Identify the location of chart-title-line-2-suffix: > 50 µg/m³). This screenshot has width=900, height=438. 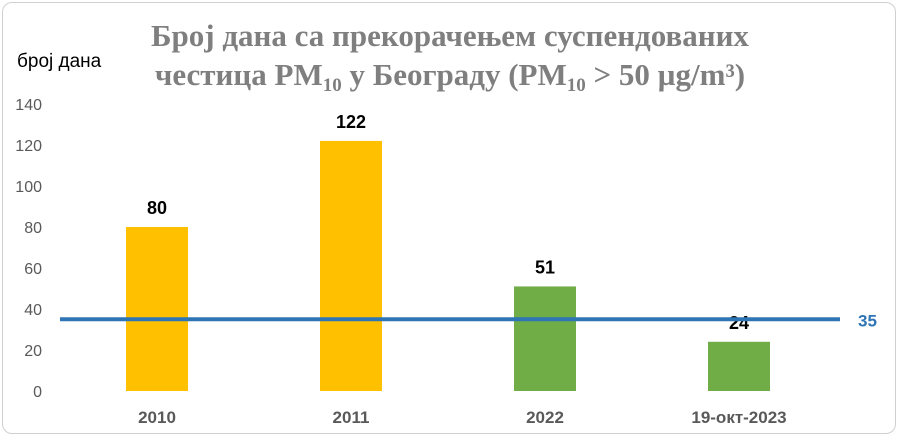
(665, 74).